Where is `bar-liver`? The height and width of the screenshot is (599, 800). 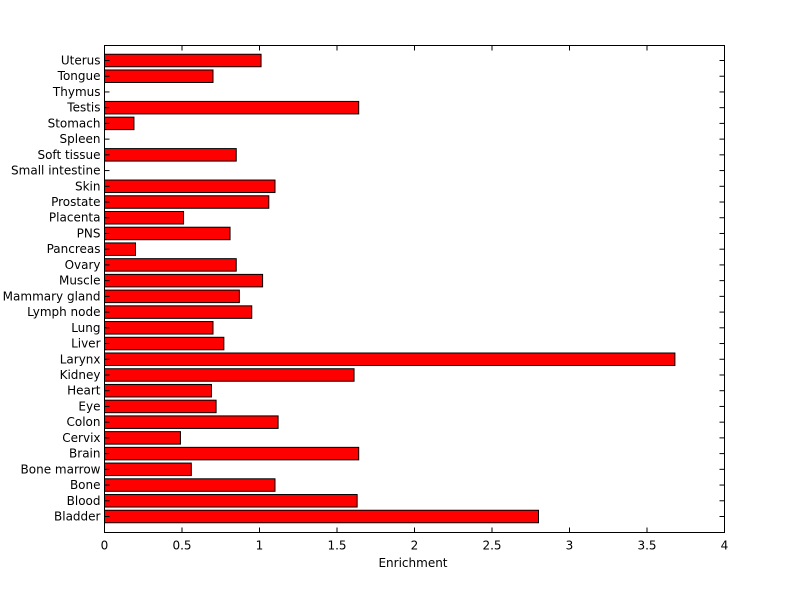 bar-liver is located at coordinates (164, 343).